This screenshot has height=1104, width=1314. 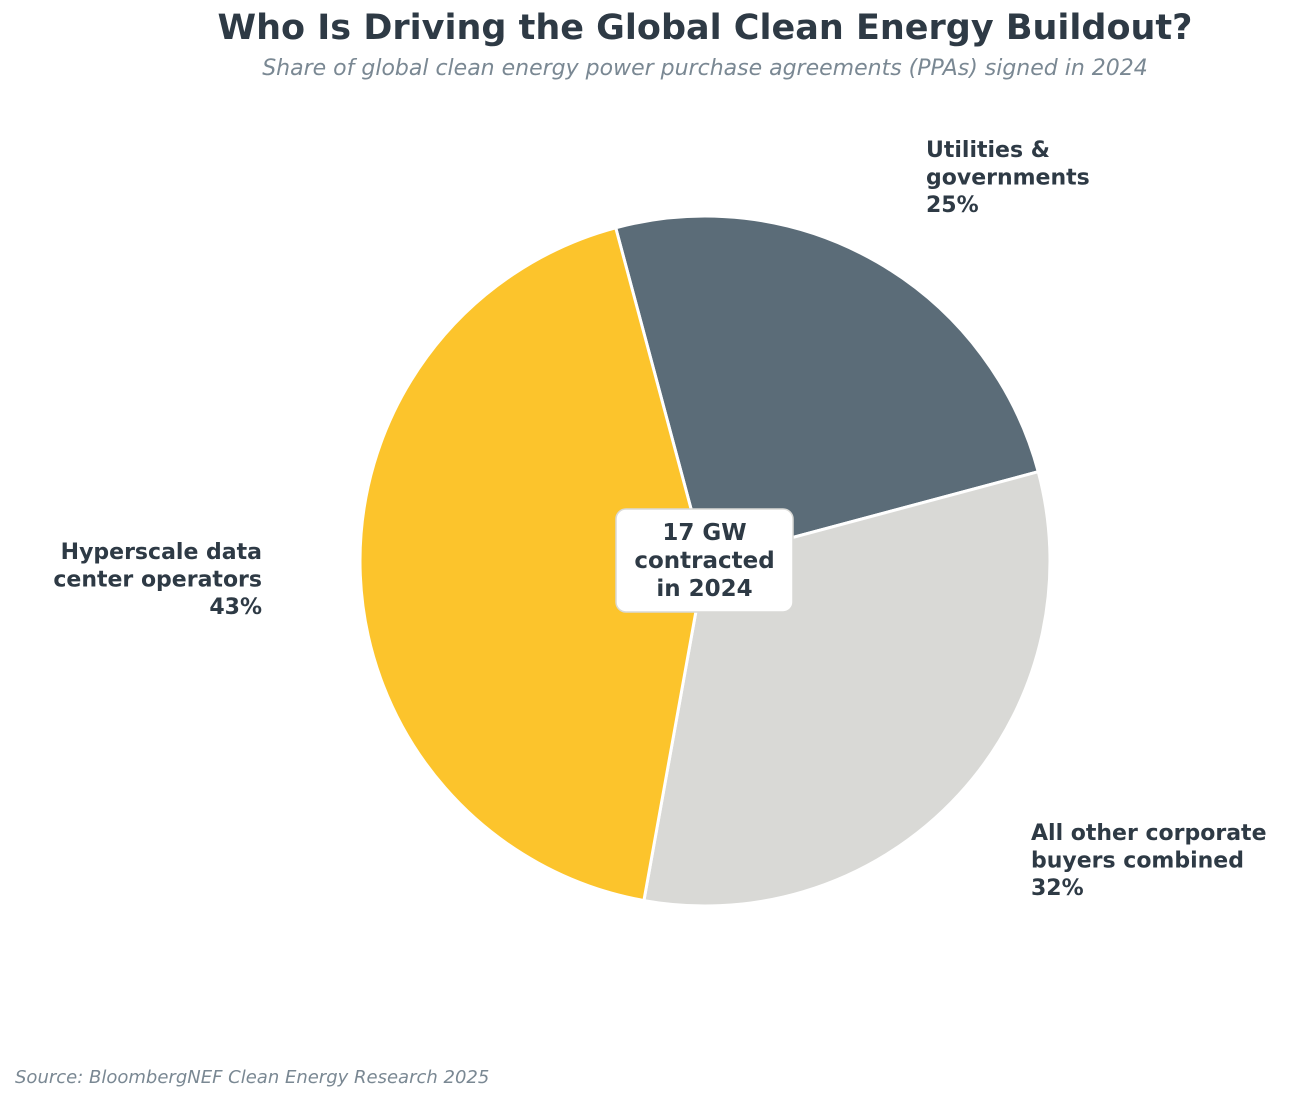 I want to click on center-label-box, so click(x=704, y=560).